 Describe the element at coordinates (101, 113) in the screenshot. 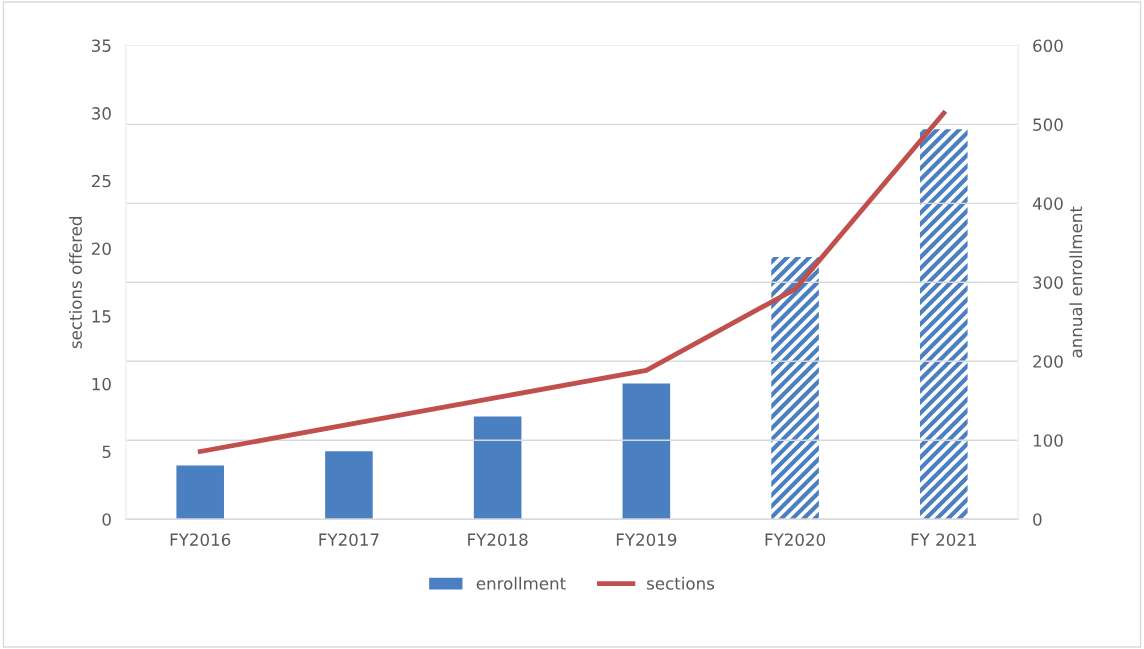

I see `y-tick-label: 30` at that location.